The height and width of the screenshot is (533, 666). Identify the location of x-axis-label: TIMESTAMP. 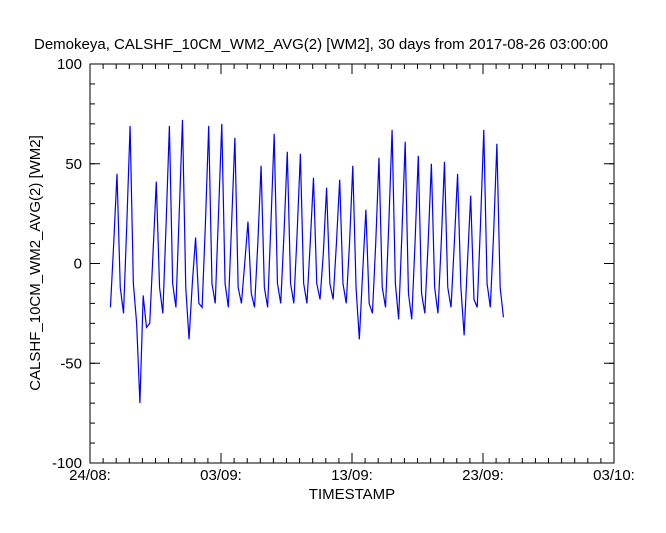
(352, 494).